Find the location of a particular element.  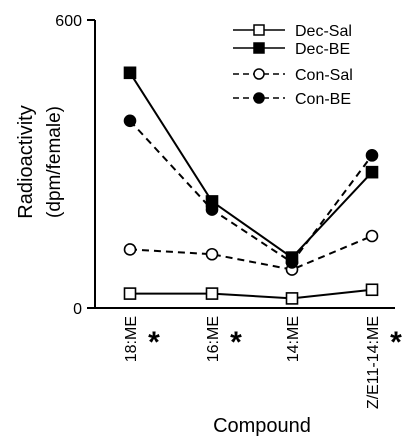

y-axis-label: Radioactivity is located at coordinates (26, 161).